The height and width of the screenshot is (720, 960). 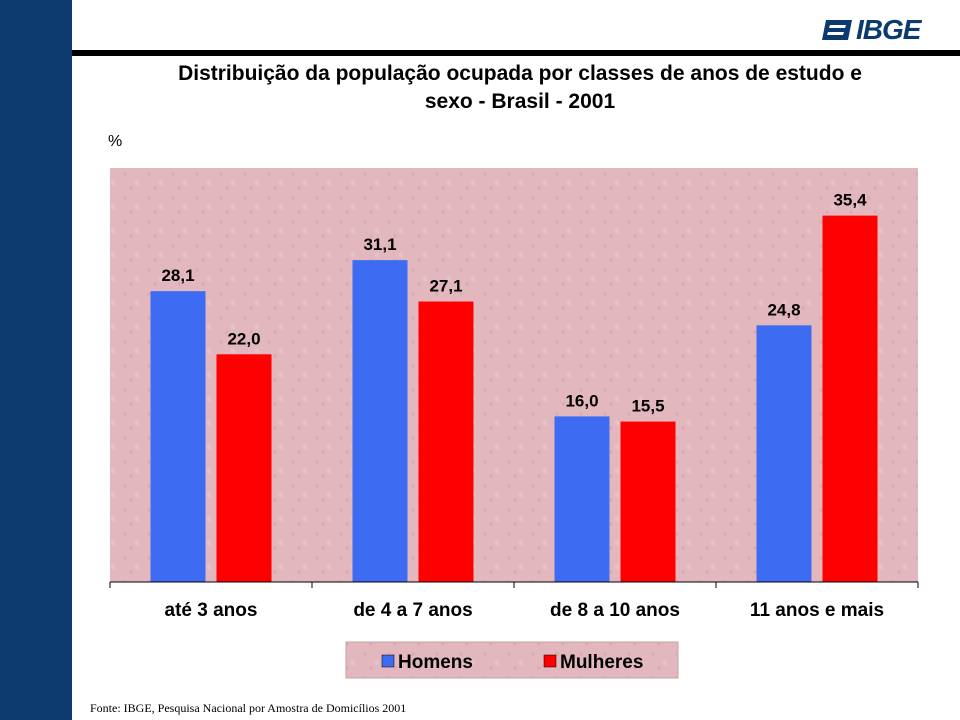 I want to click on data-label: 16,0, so click(x=581, y=400).